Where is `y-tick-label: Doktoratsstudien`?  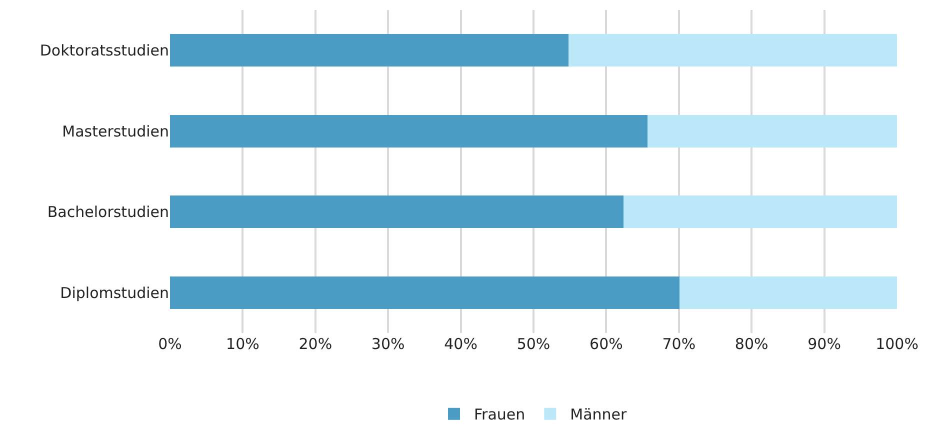 y-tick-label: Doktoratsstudien is located at coordinates (104, 51).